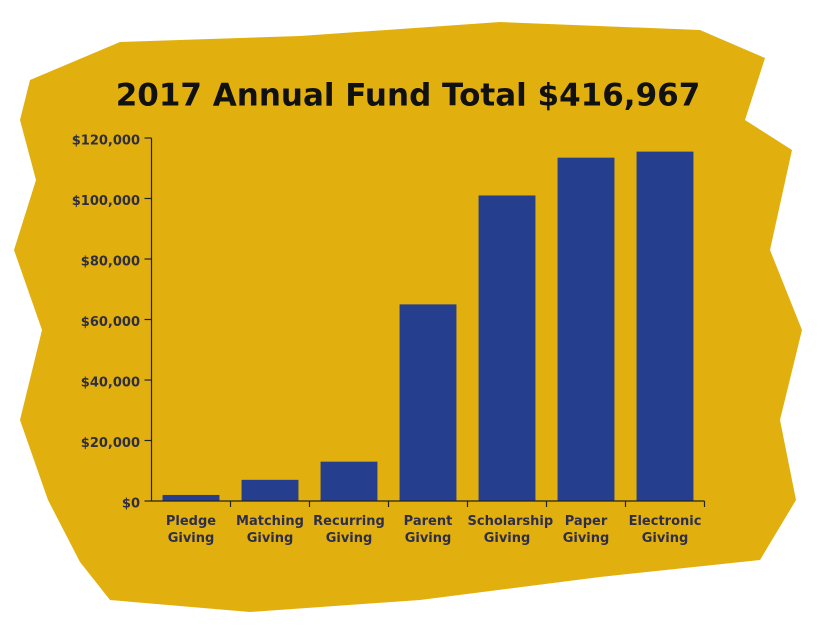 The width and height of the screenshot is (822, 629). Describe the element at coordinates (110, 262) in the screenshot. I see `y-tick-label: $80,000` at that location.